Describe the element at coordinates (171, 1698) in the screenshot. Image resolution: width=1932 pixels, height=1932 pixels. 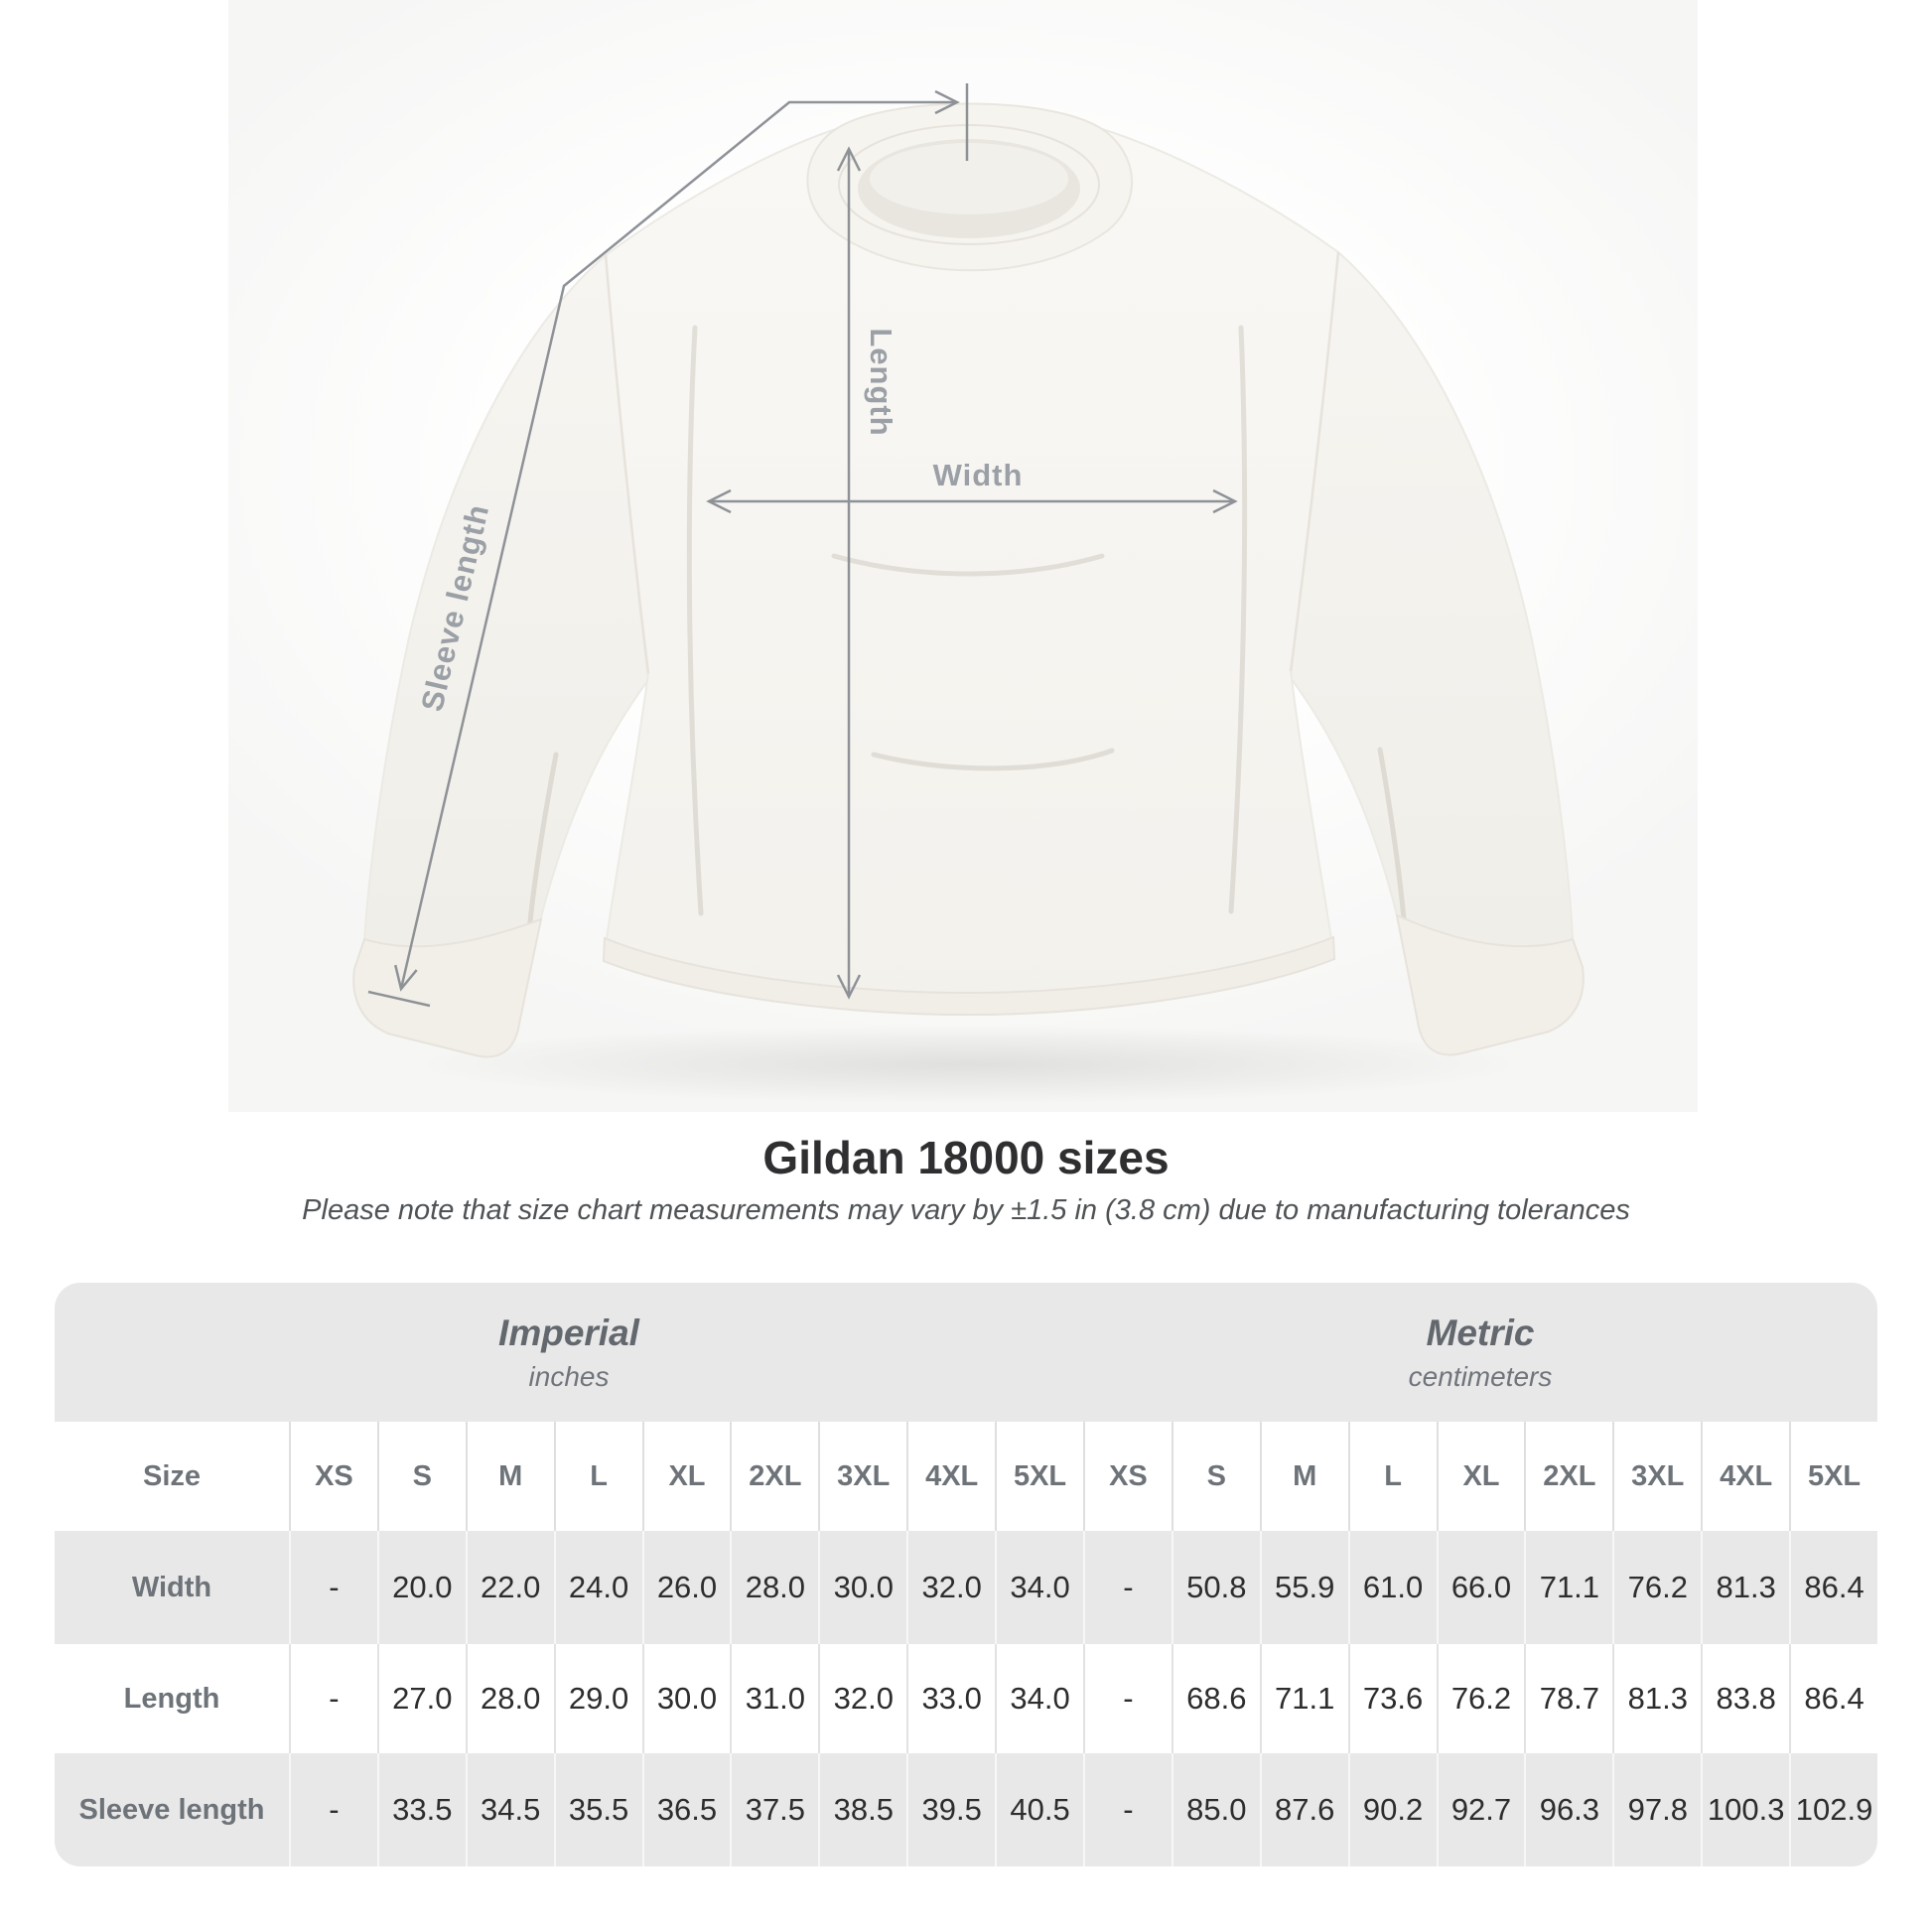
I see `row-label: Length` at that location.